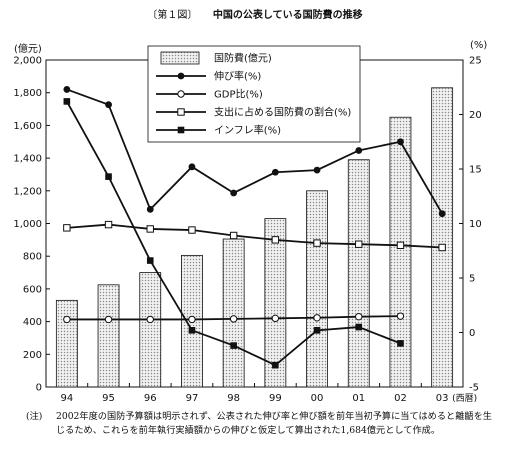  What do you see at coordinates (32, 289) in the screenshot?
I see `left-axis-tick-label: 600` at bounding box center [32, 289].